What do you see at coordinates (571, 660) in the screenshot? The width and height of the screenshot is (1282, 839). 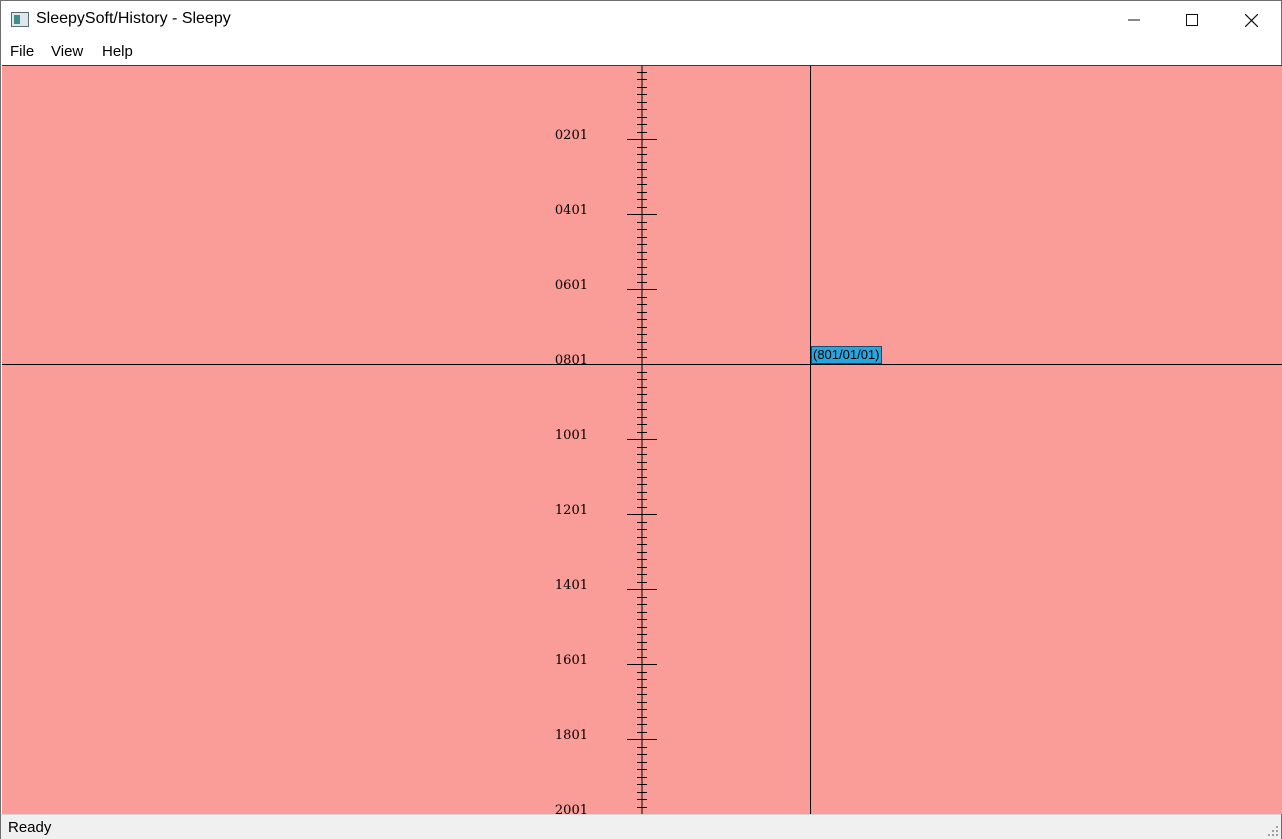 I see `axis-year-label: 1601` at bounding box center [571, 660].